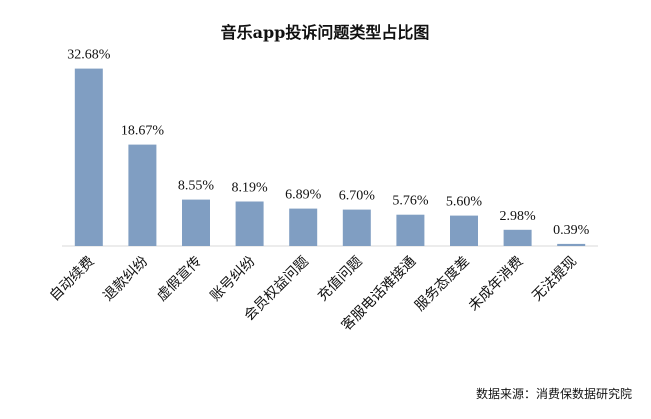  I want to click on data-label-2: 8.55%, so click(196, 186).